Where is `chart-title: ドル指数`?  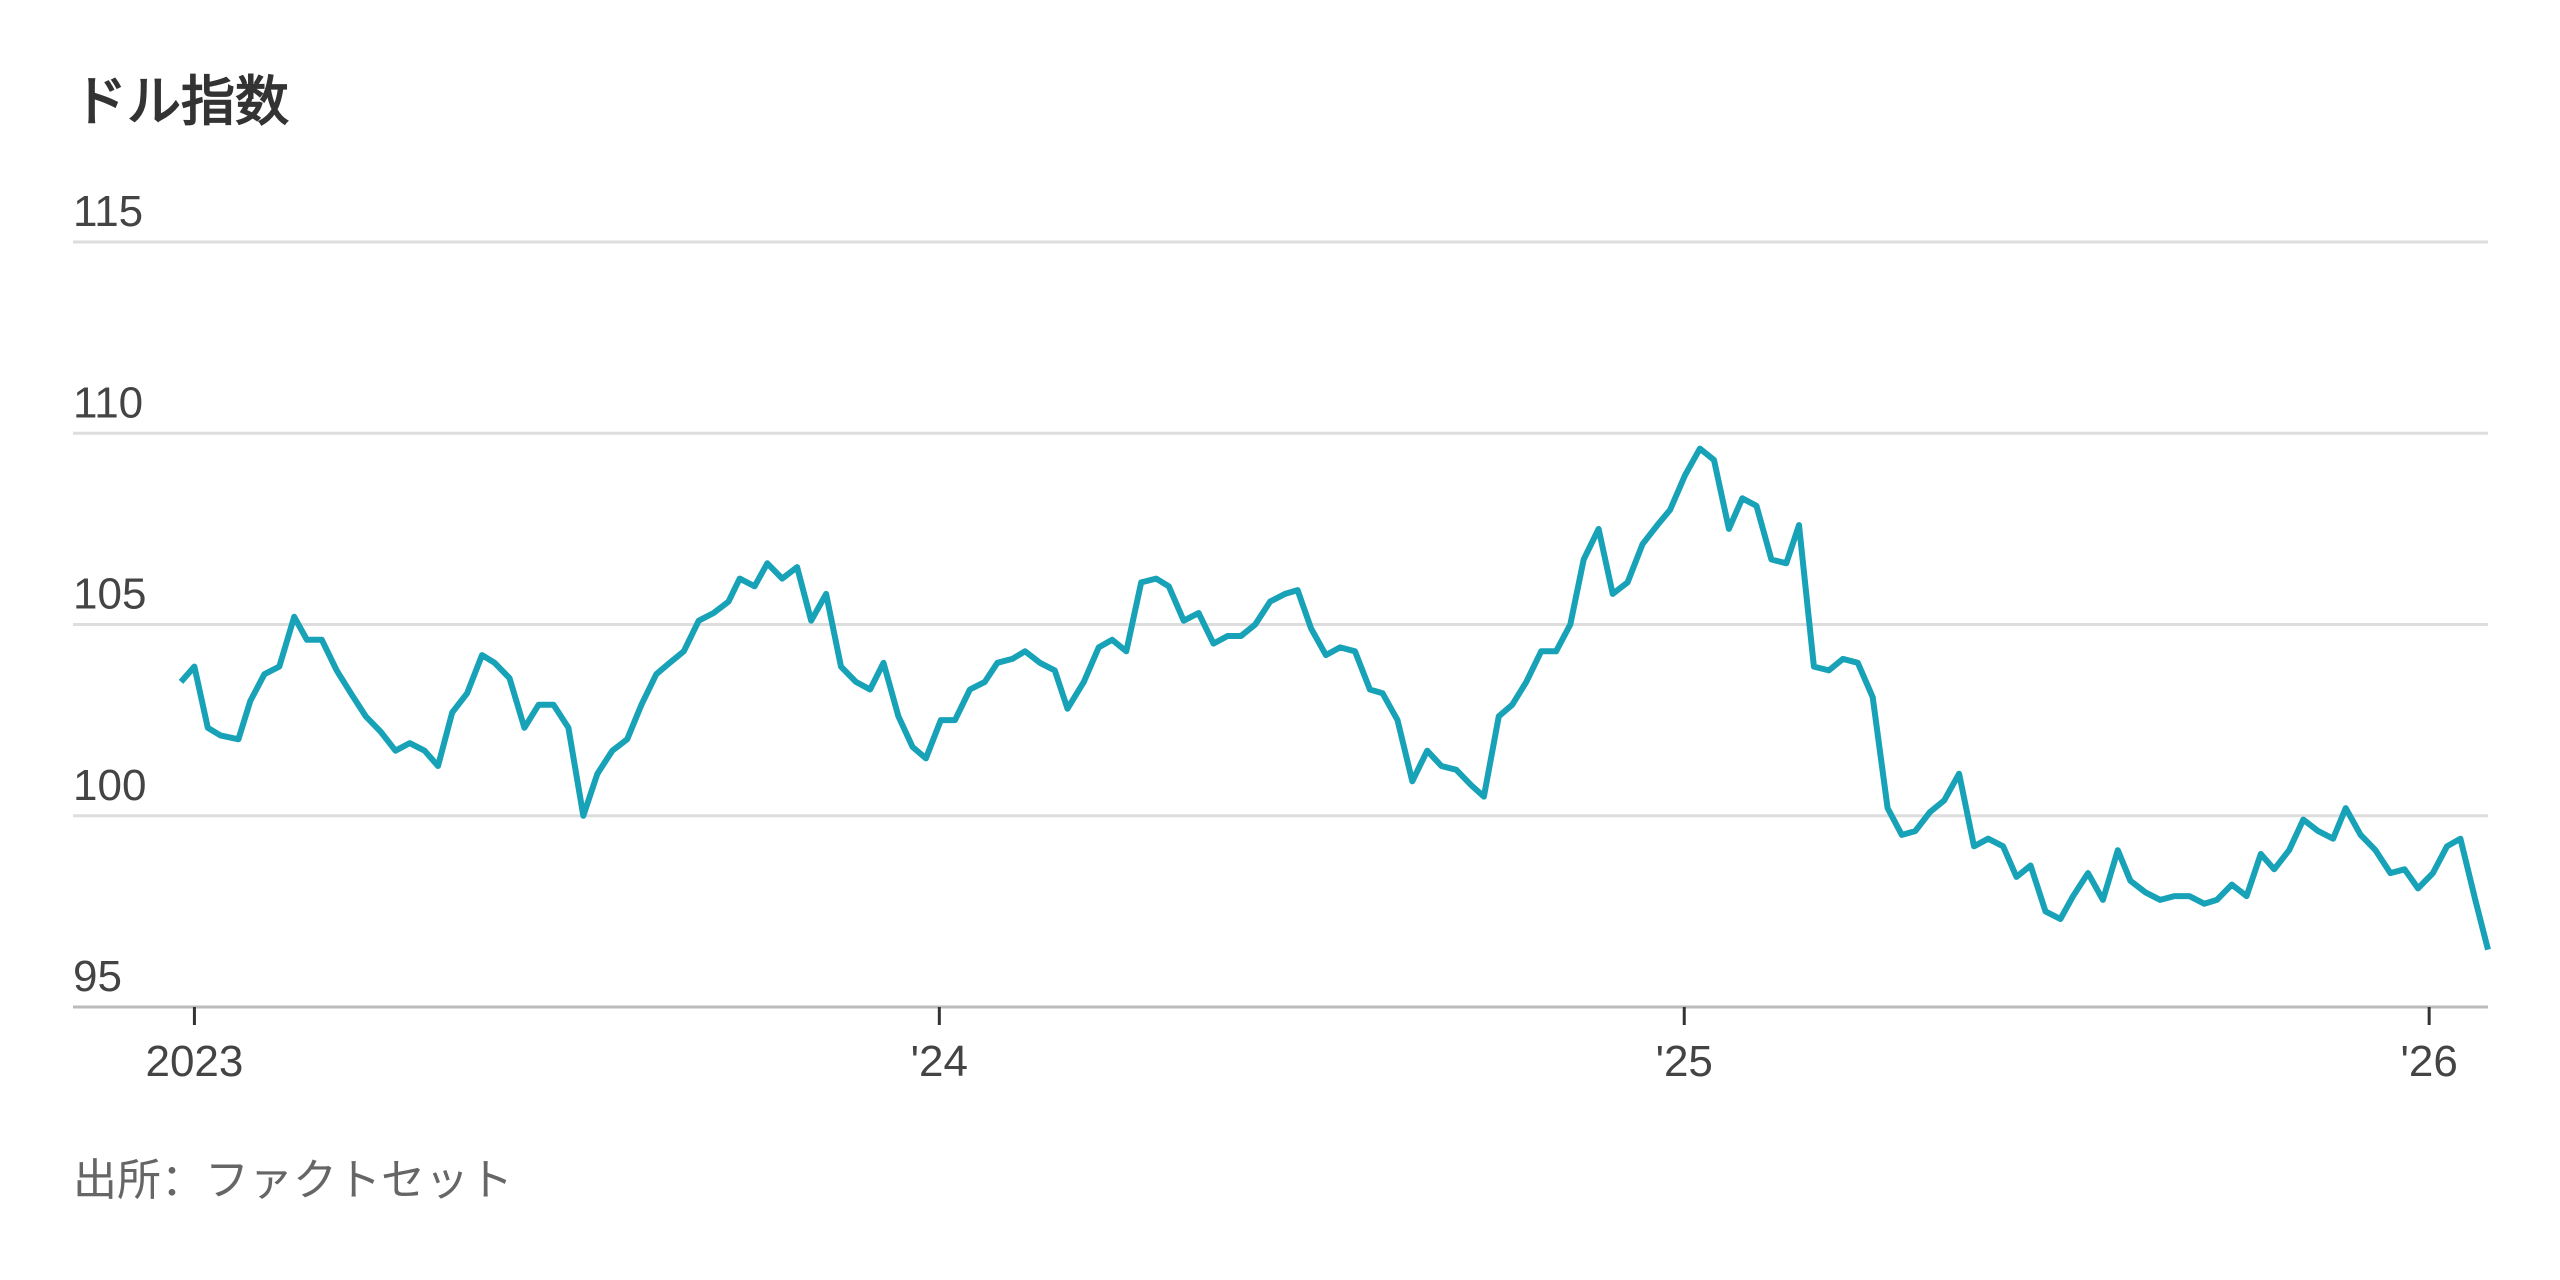 chart-title: ドル指数 is located at coordinates (181, 102).